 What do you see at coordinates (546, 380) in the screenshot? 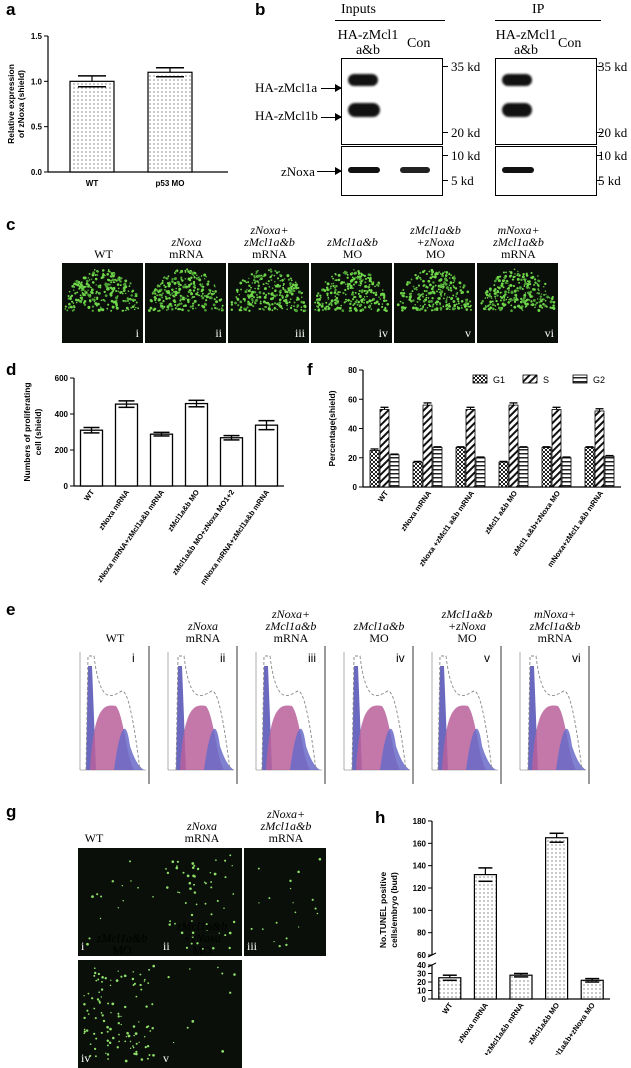
I see `legend-label: S` at bounding box center [546, 380].